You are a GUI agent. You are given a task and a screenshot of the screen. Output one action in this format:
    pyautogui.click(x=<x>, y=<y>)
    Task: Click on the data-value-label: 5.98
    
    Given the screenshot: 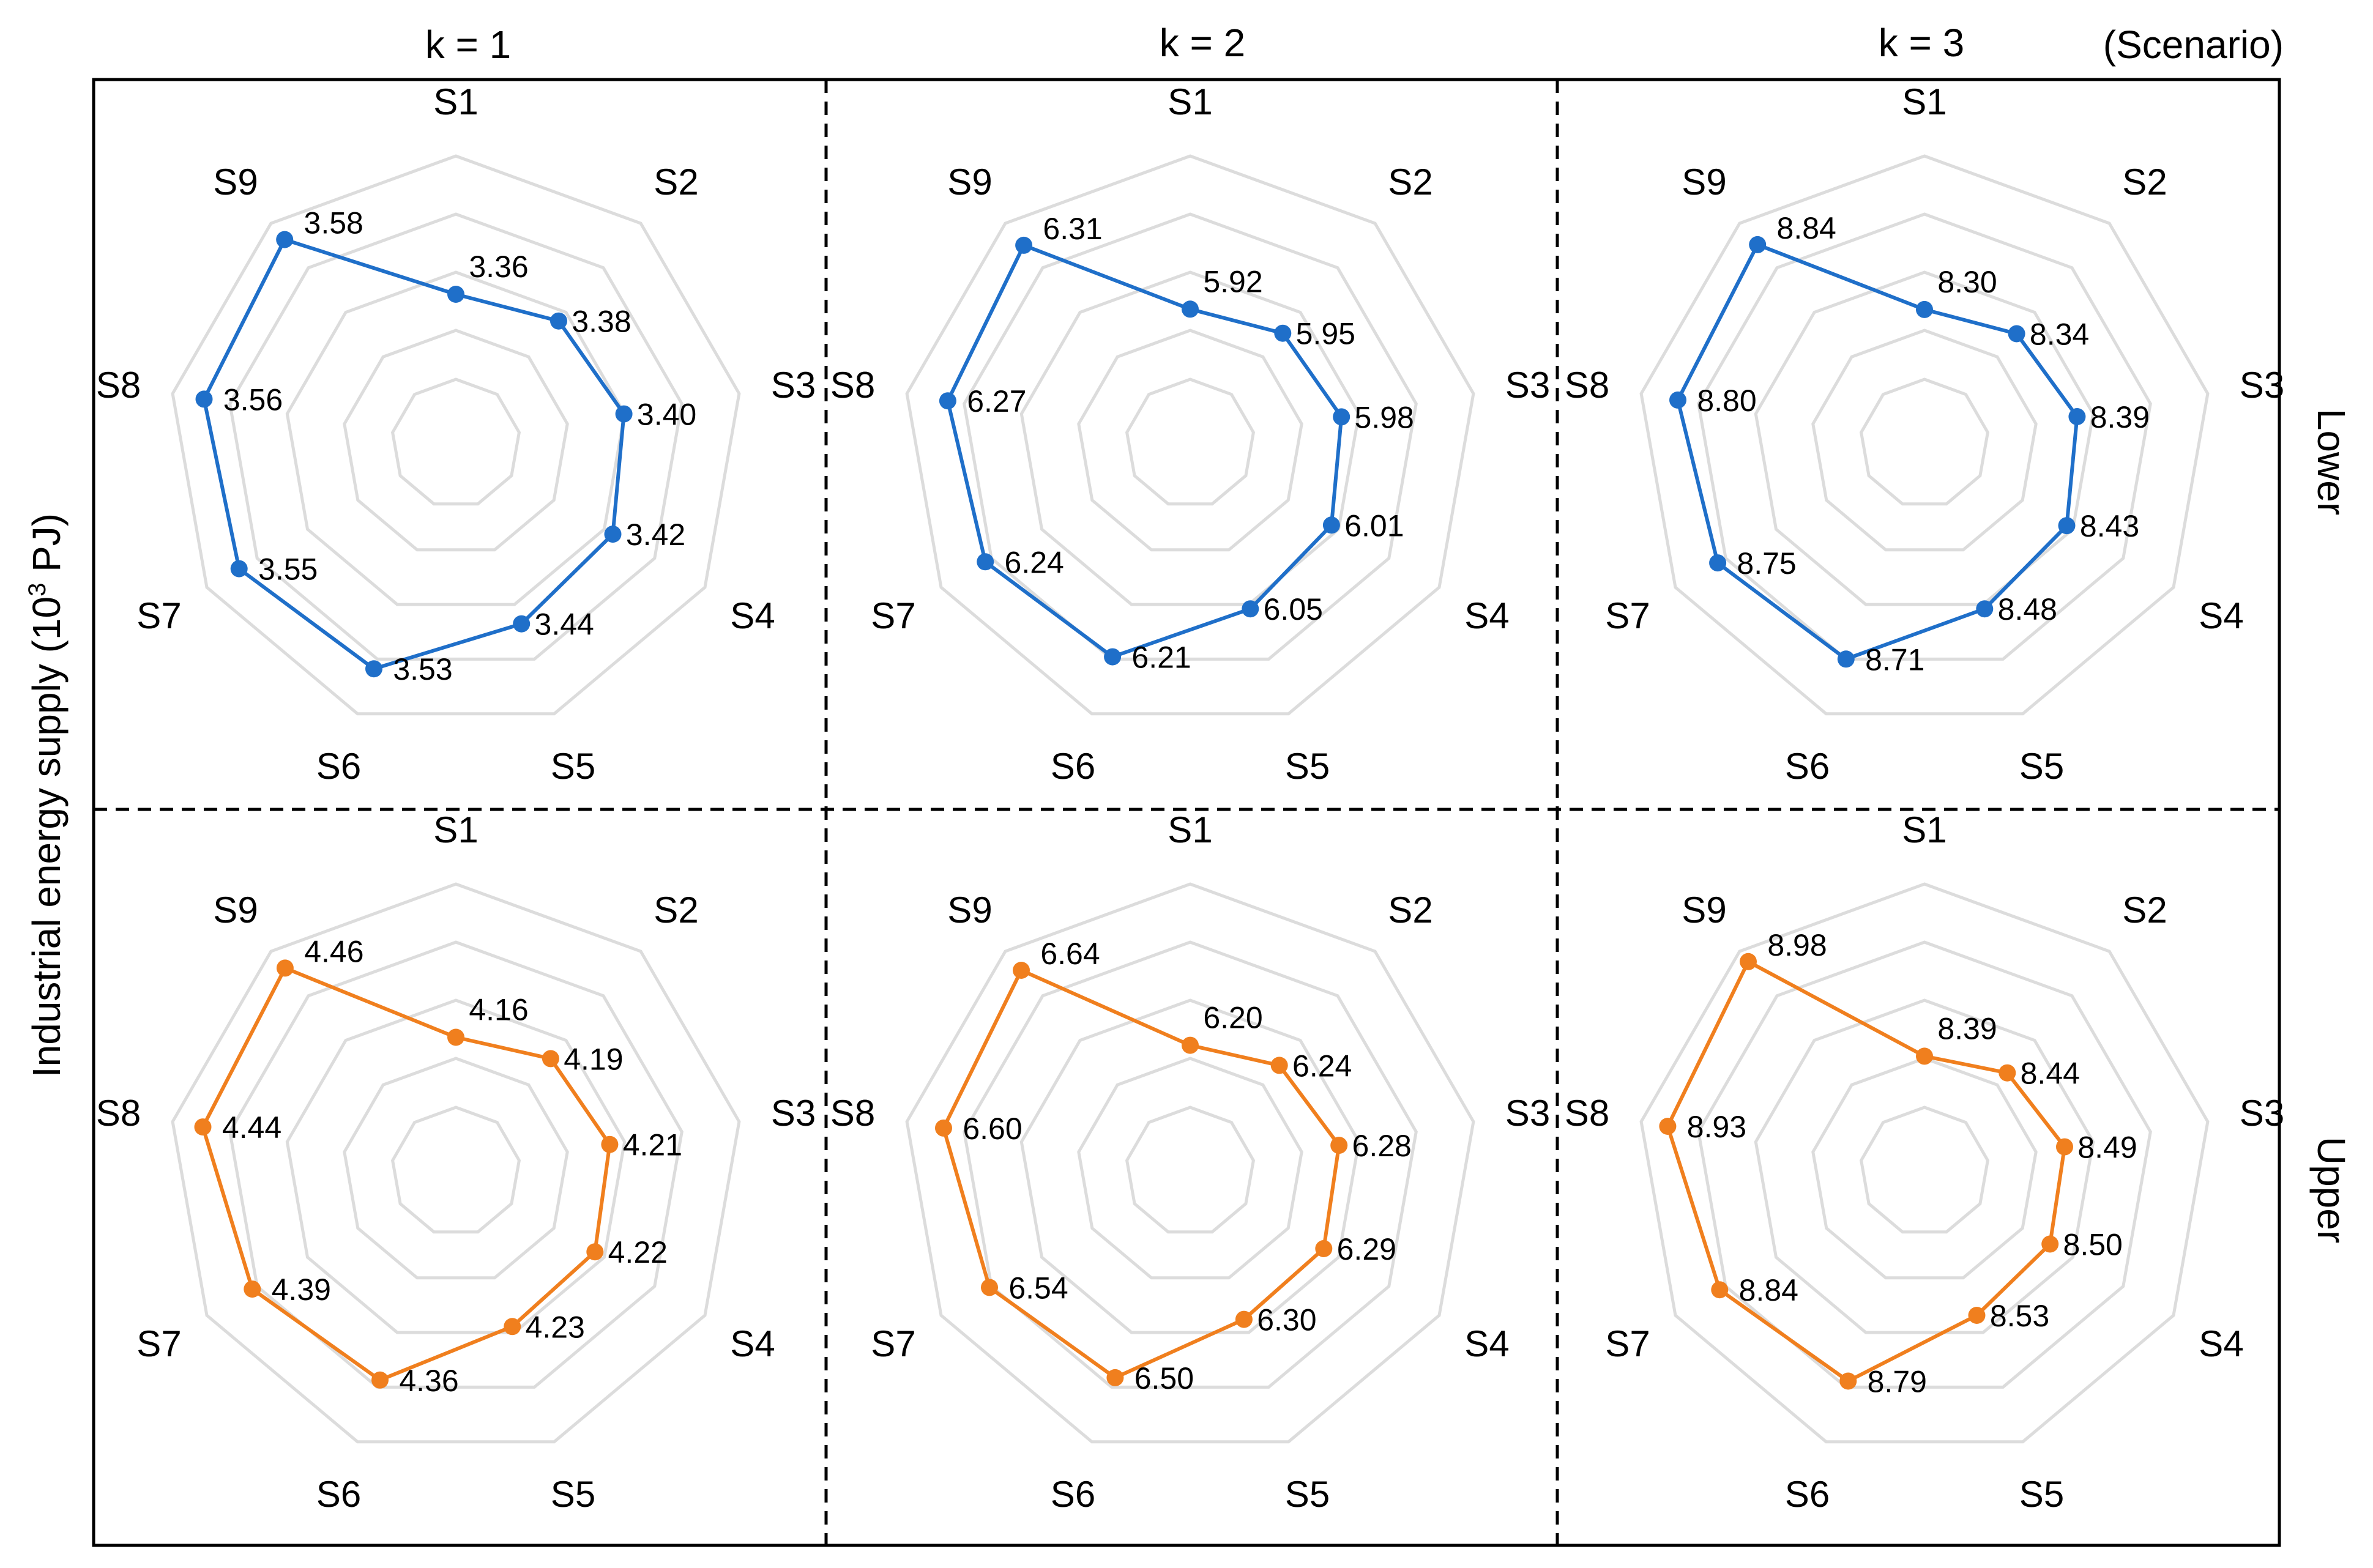 What is the action you would take?
    pyautogui.click(x=1384, y=417)
    